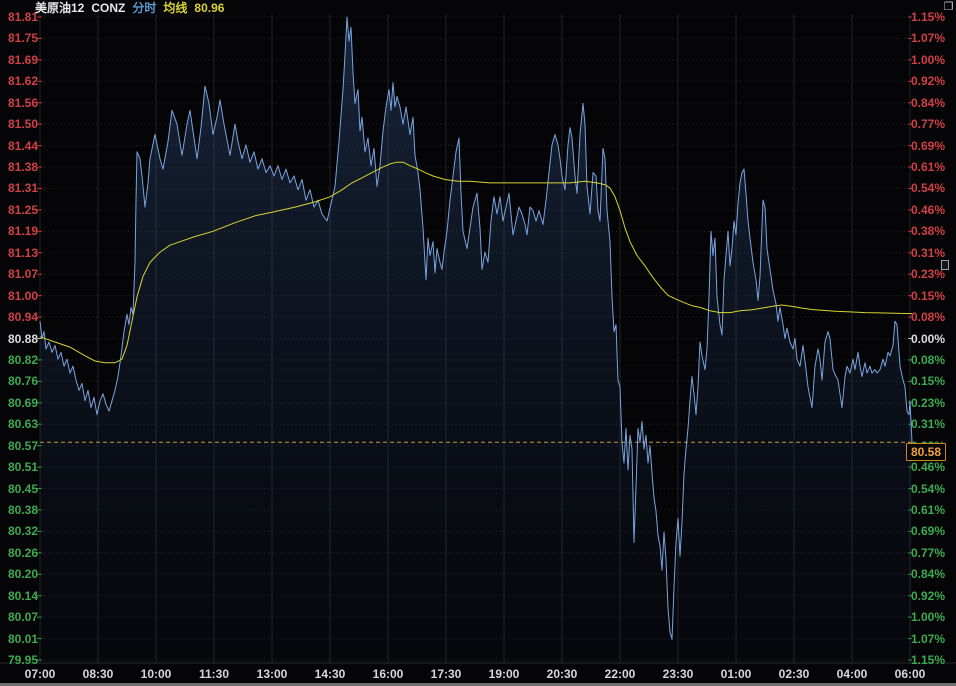 The width and height of the screenshot is (956, 686). Describe the element at coordinates (794, 674) in the screenshot. I see `time-axis-label: 02:30` at that location.